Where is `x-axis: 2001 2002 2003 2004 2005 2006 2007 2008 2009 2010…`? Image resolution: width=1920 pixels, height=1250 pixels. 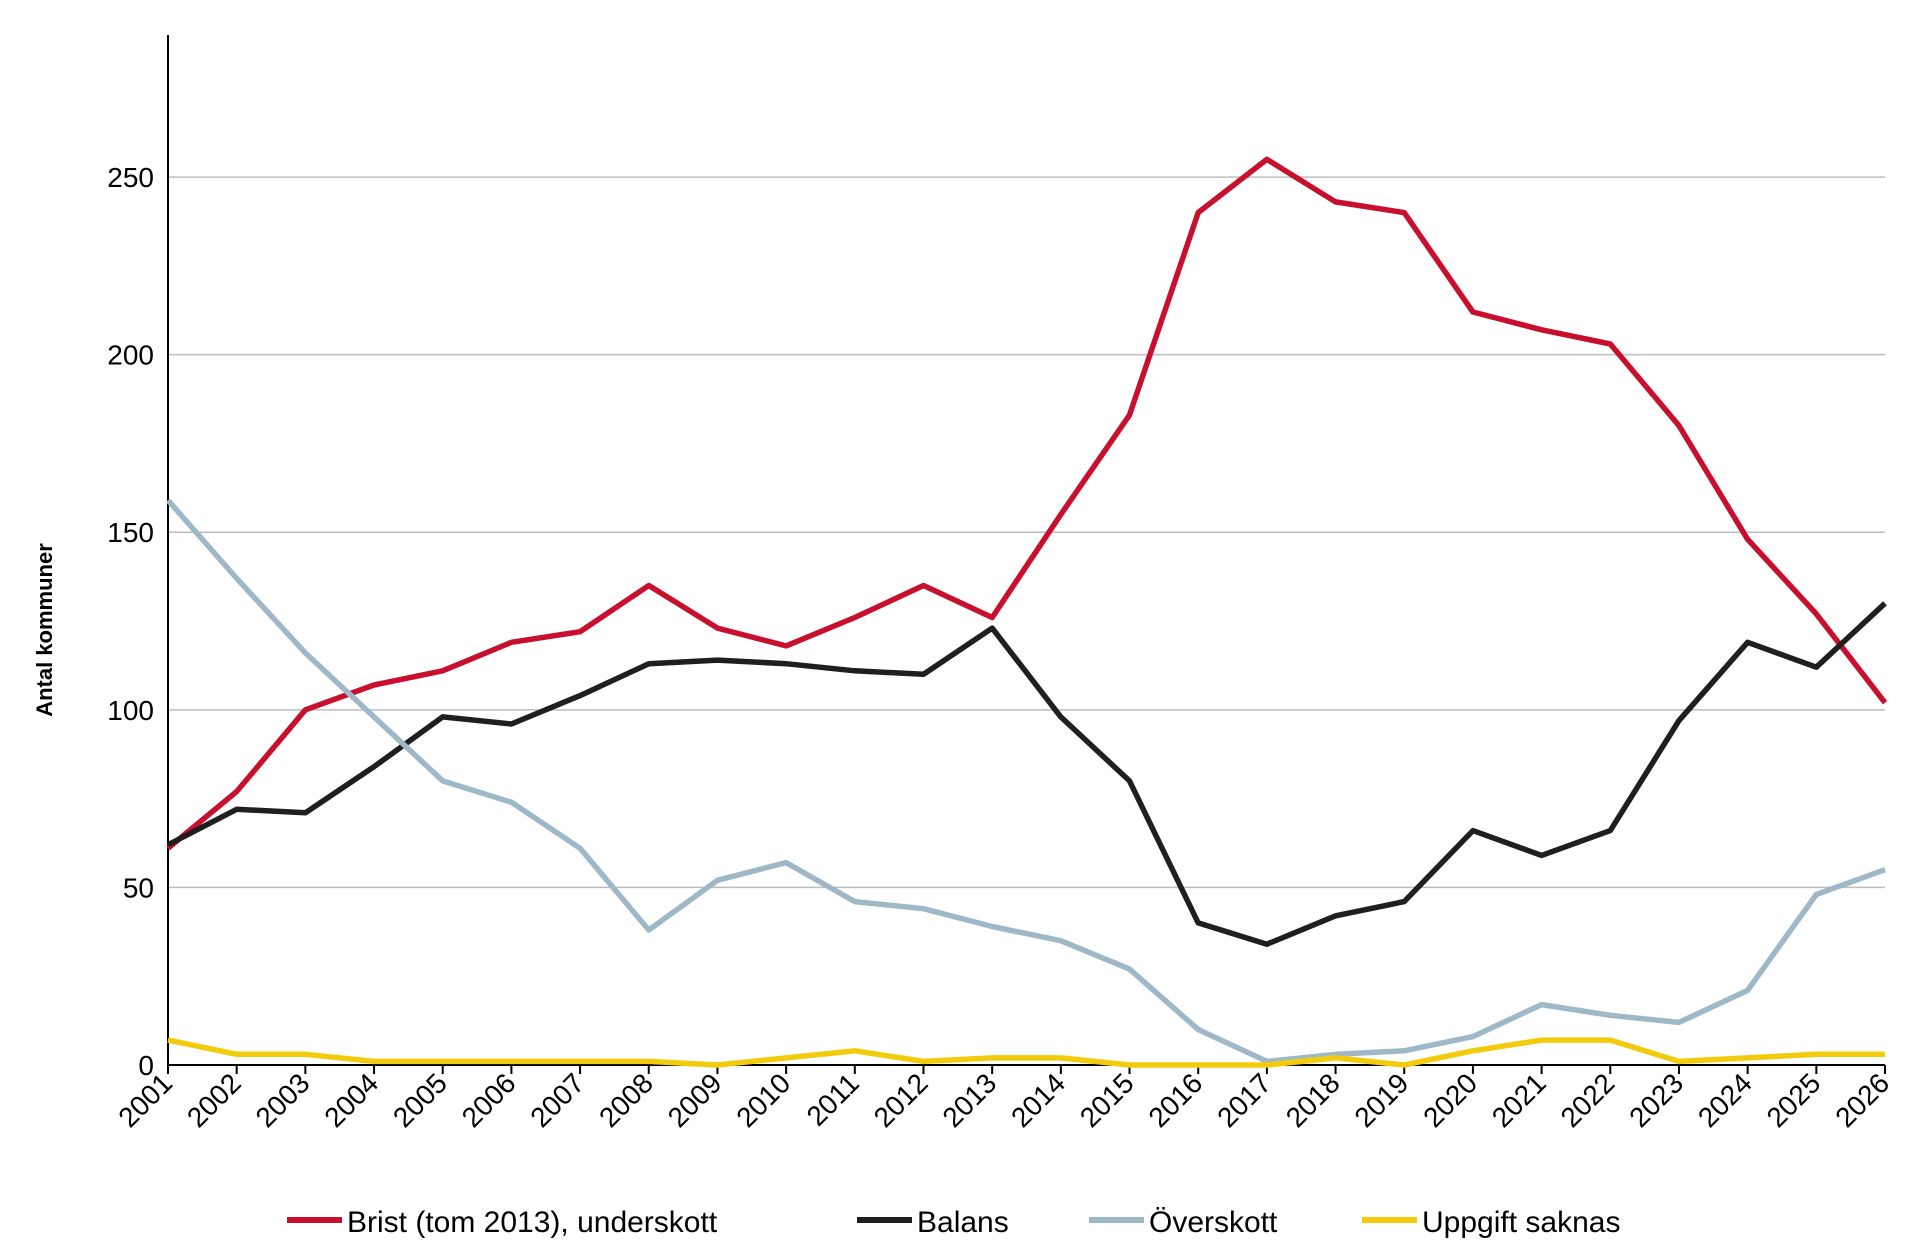
x-axis: 2001 2002 2003 2004 2005 2006 2007 2008 2009 2010… is located at coordinates (1003, 1098).